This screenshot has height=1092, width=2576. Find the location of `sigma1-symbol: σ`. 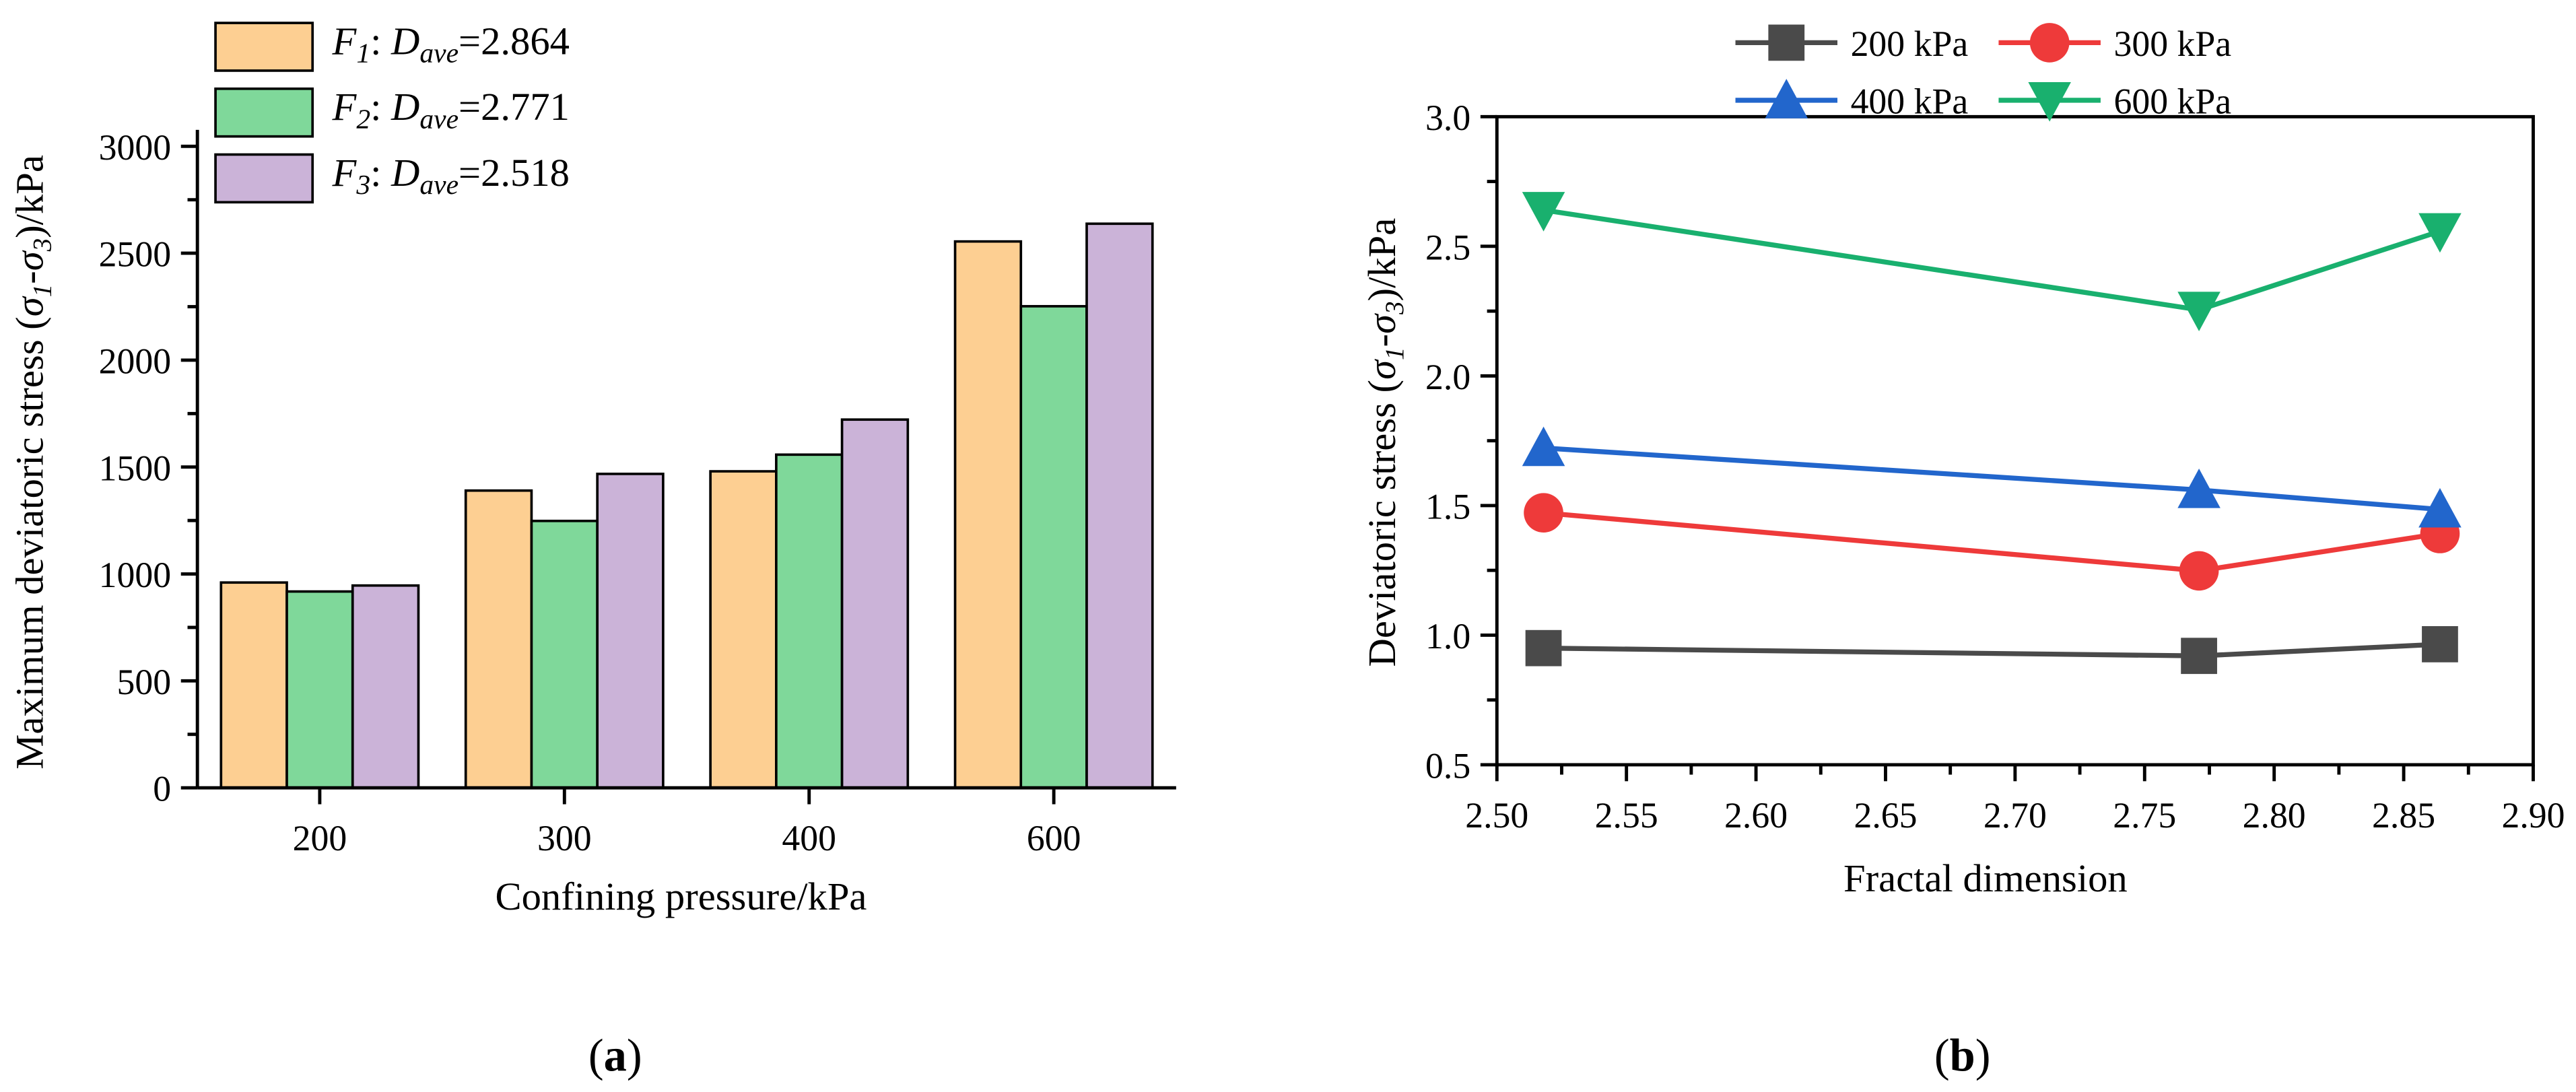

sigma1-symbol: σ is located at coordinates (1382, 369).